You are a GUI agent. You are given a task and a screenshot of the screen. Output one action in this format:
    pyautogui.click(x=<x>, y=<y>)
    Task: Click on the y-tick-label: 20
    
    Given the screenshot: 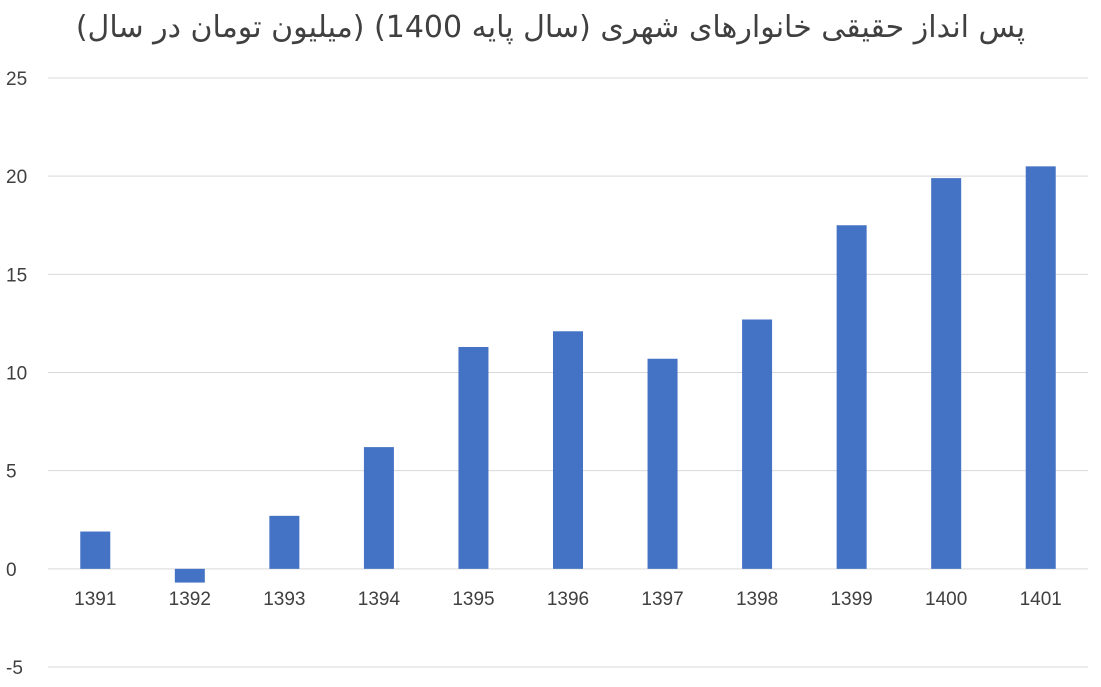 What is the action you would take?
    pyautogui.click(x=16, y=177)
    